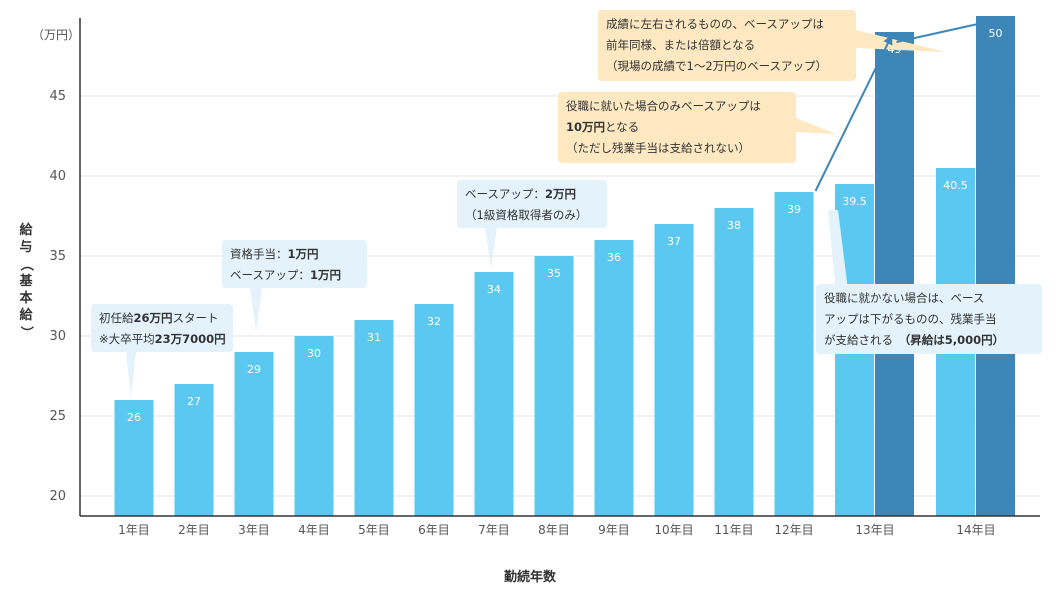 The height and width of the screenshot is (590, 1060). Describe the element at coordinates (374, 418) in the screenshot. I see `bar-5年目` at that location.